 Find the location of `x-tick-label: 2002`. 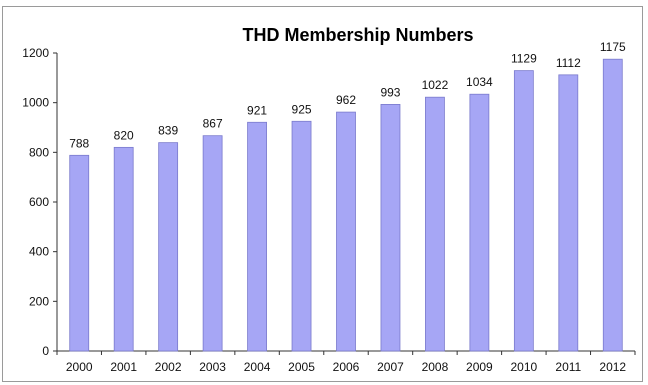

x-tick-label: 2002 is located at coordinates (168, 367).